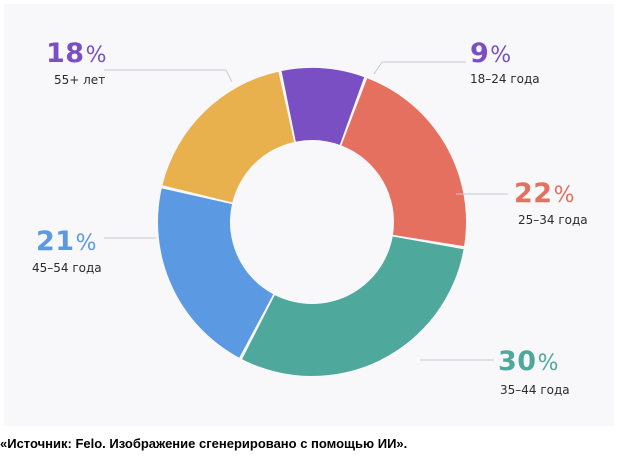  Describe the element at coordinates (80, 80) in the screenshot. I see `slice-category-label-55-plus: 55+ лет` at that location.